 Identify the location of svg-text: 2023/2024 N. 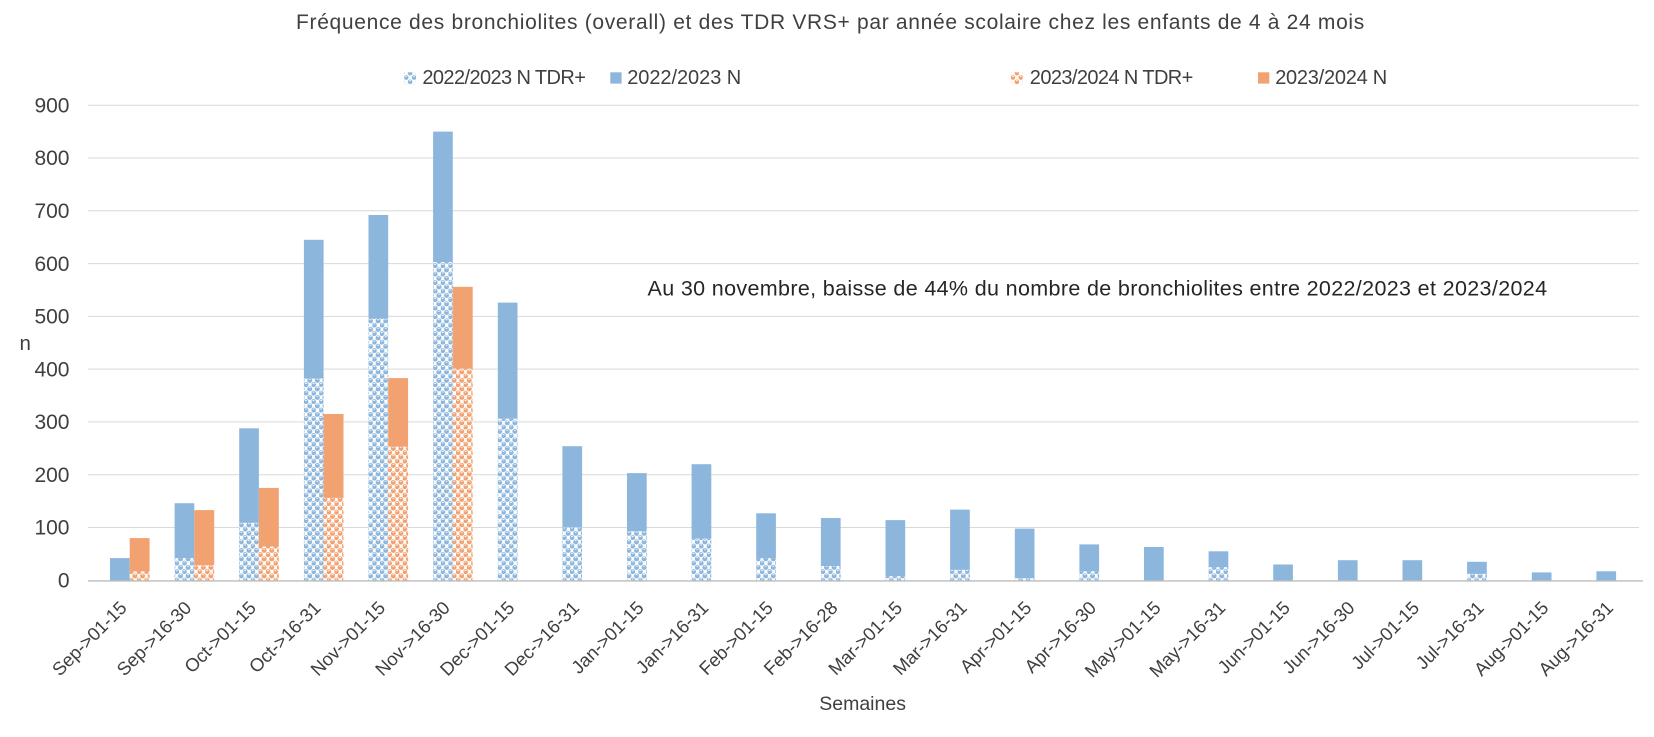
(1331, 78).